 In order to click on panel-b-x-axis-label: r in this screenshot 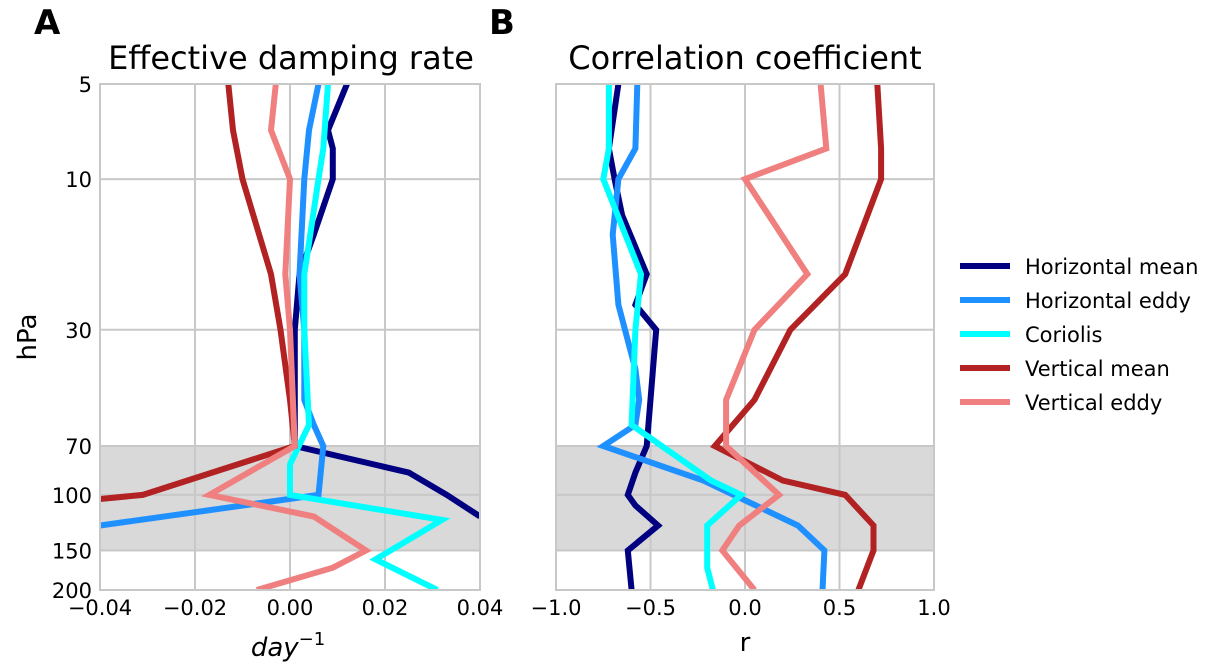, I will do `click(745, 643)`.